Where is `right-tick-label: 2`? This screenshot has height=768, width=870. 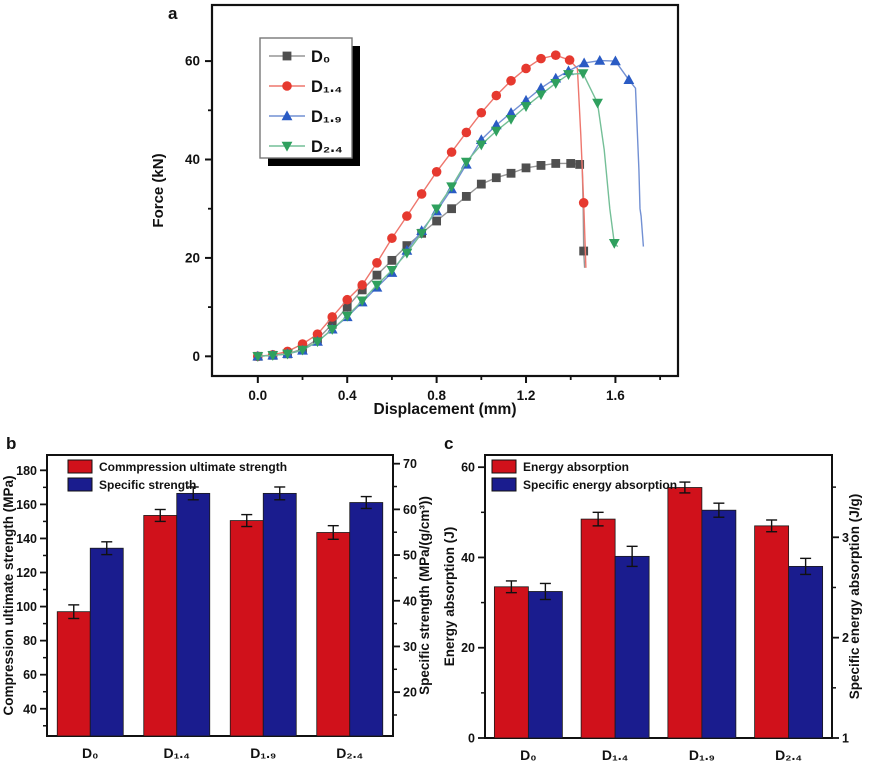
right-tick-label: 2 is located at coordinates (845, 638).